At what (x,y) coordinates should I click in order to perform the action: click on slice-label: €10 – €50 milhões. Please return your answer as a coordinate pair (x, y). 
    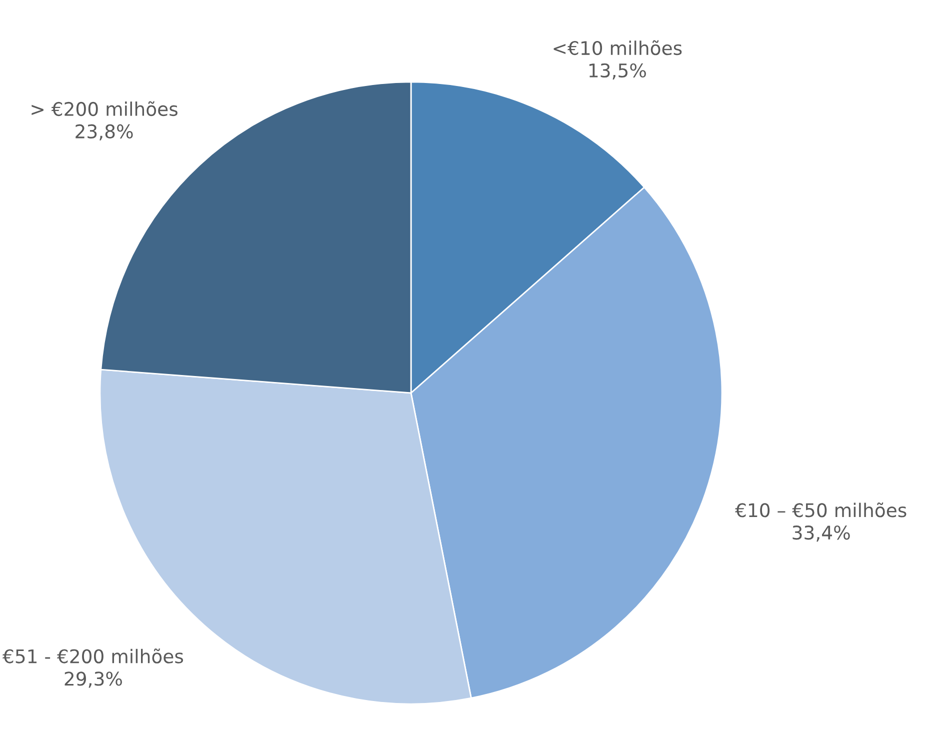
    Looking at the image, I should click on (820, 510).